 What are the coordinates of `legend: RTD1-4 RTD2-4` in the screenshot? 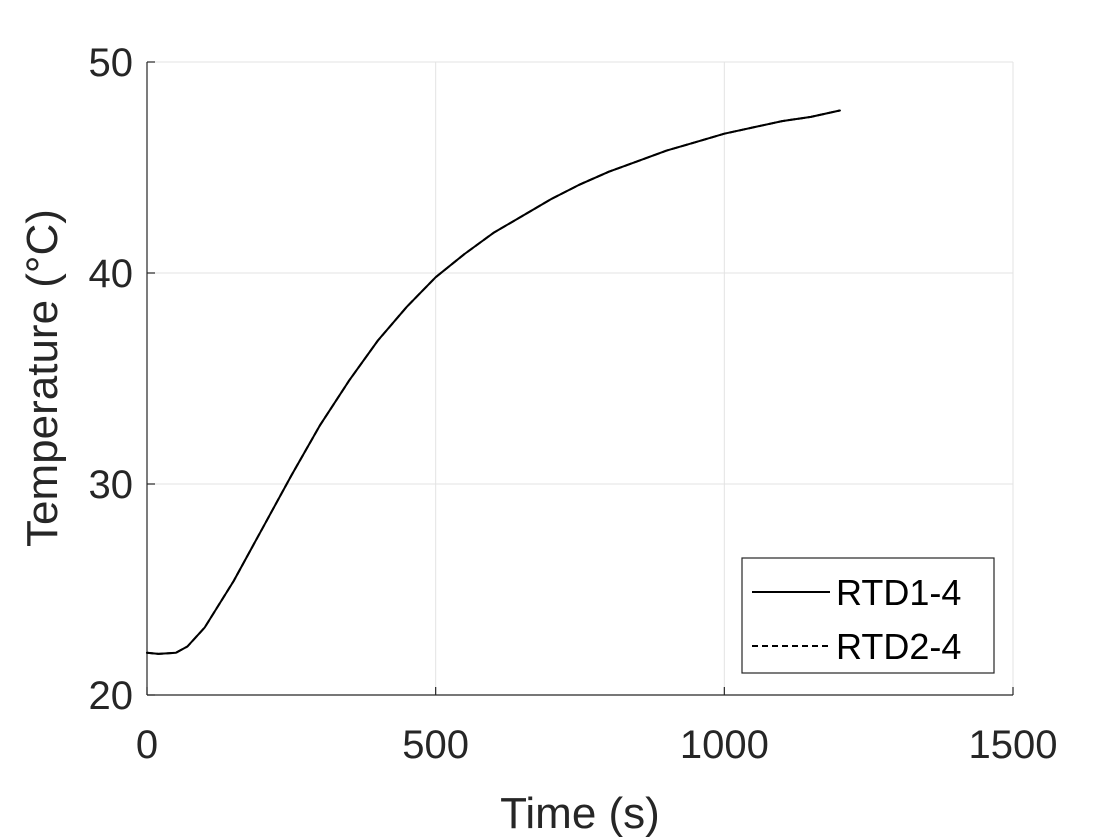 It's located at (868, 615).